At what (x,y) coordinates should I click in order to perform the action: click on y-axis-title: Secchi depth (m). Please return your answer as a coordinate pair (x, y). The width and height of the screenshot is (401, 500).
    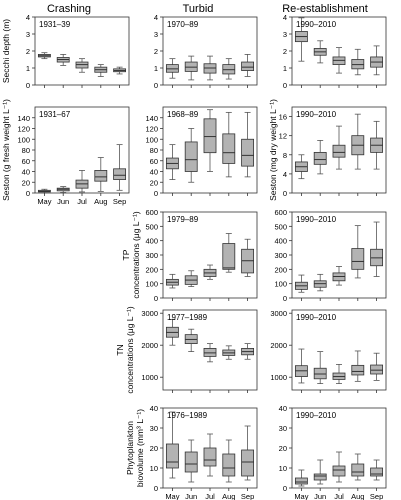
    Looking at the image, I should click on (6, 51).